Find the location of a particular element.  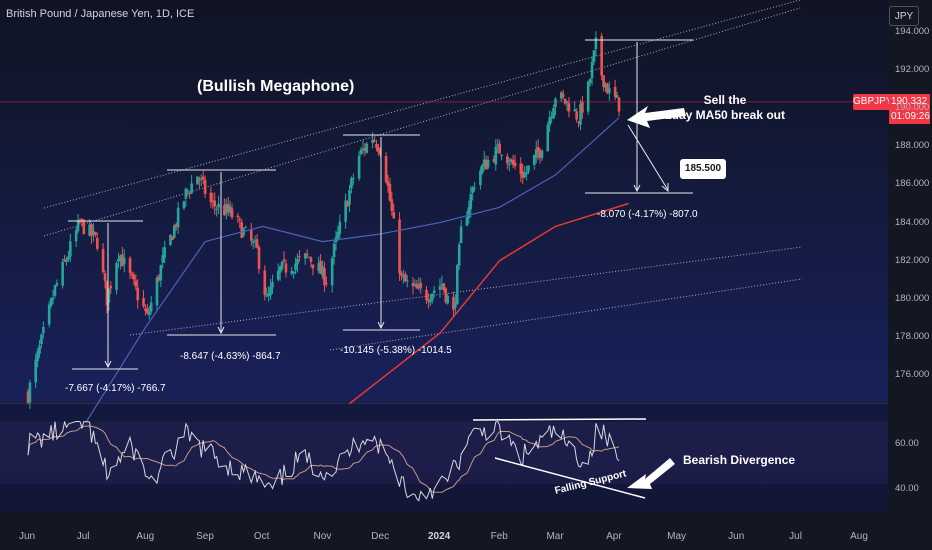

symbol-badge: GBPJPY is located at coordinates (872, 102).